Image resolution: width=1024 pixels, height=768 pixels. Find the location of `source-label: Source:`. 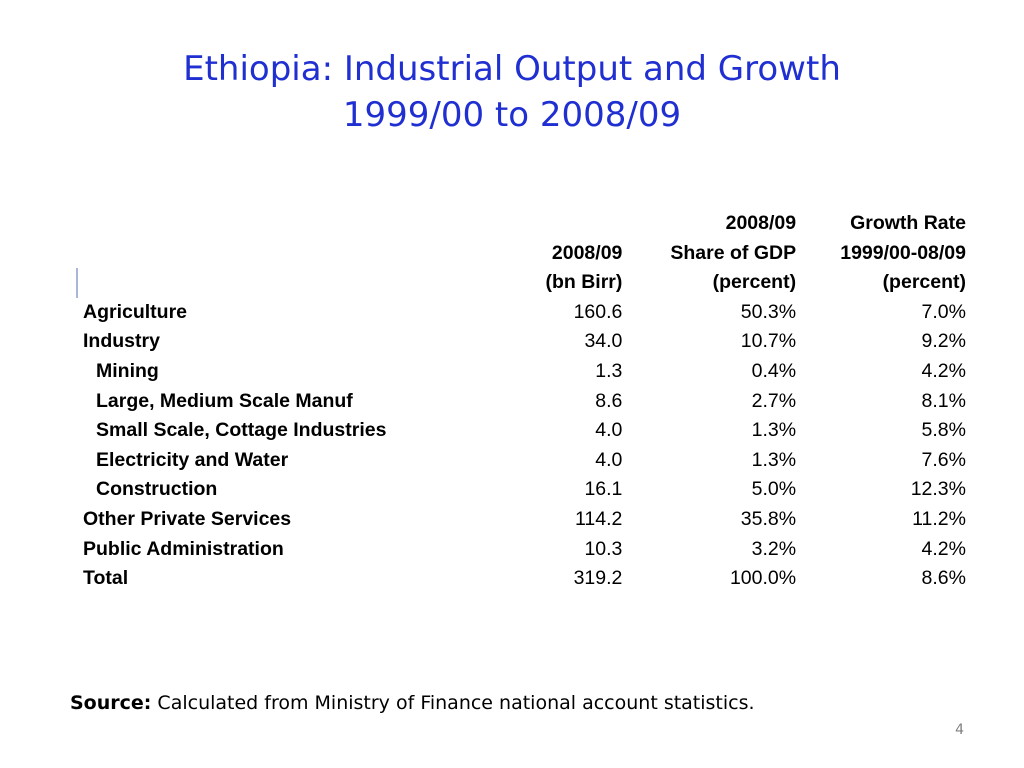

source-label: Source: is located at coordinates (111, 703).